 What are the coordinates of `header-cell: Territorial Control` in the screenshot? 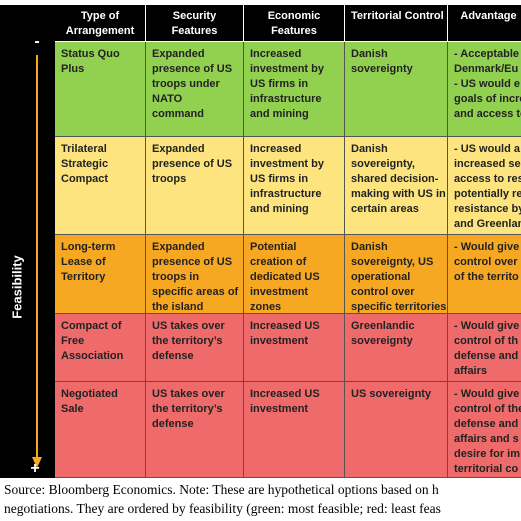 It's located at (396, 23).